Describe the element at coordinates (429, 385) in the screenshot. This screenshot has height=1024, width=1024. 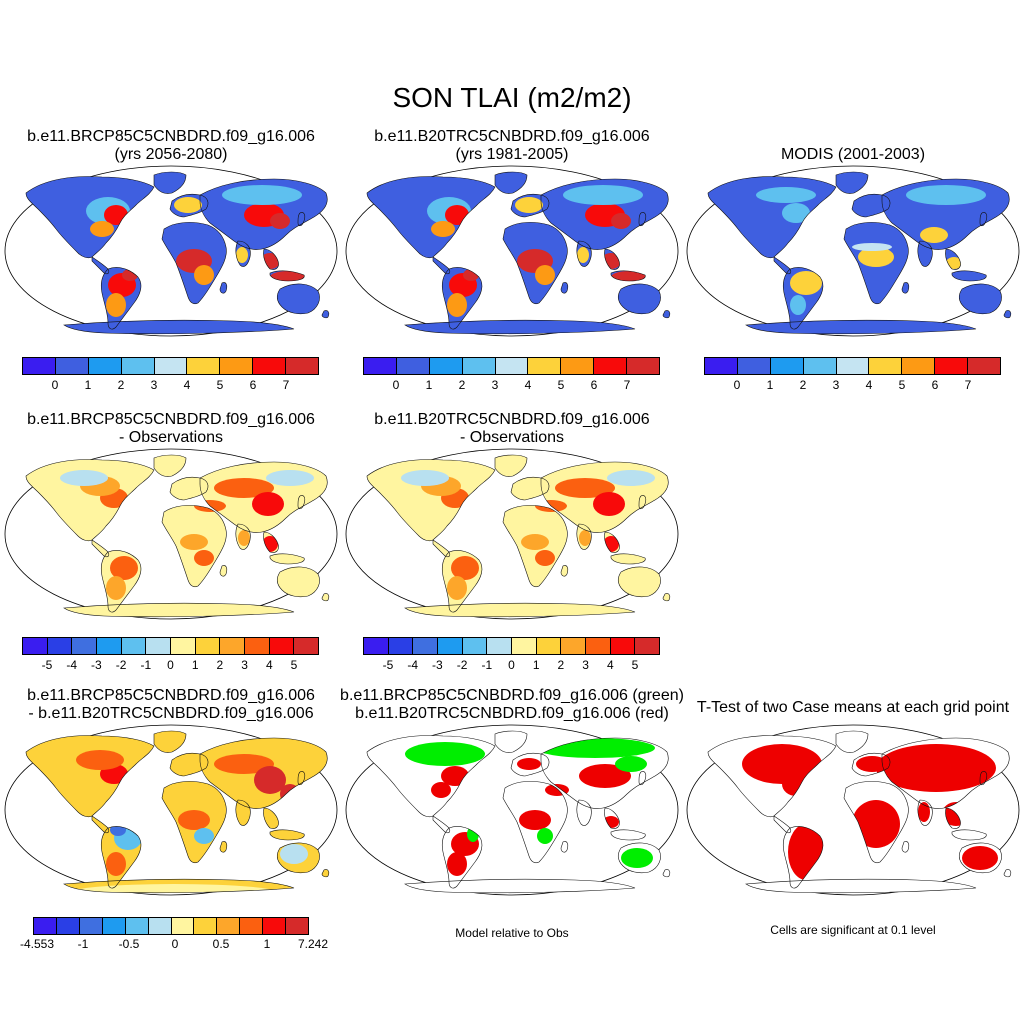
I see `colorbar-tick-label: 1` at that location.